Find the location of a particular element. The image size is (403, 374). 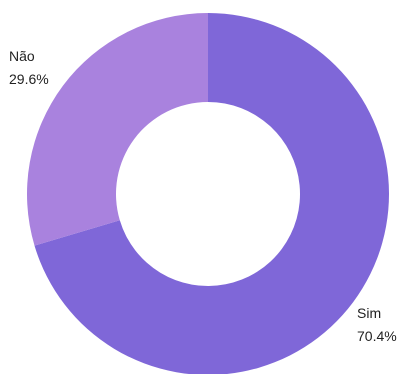

slice-value-nao: 29.6% is located at coordinates (29, 79).